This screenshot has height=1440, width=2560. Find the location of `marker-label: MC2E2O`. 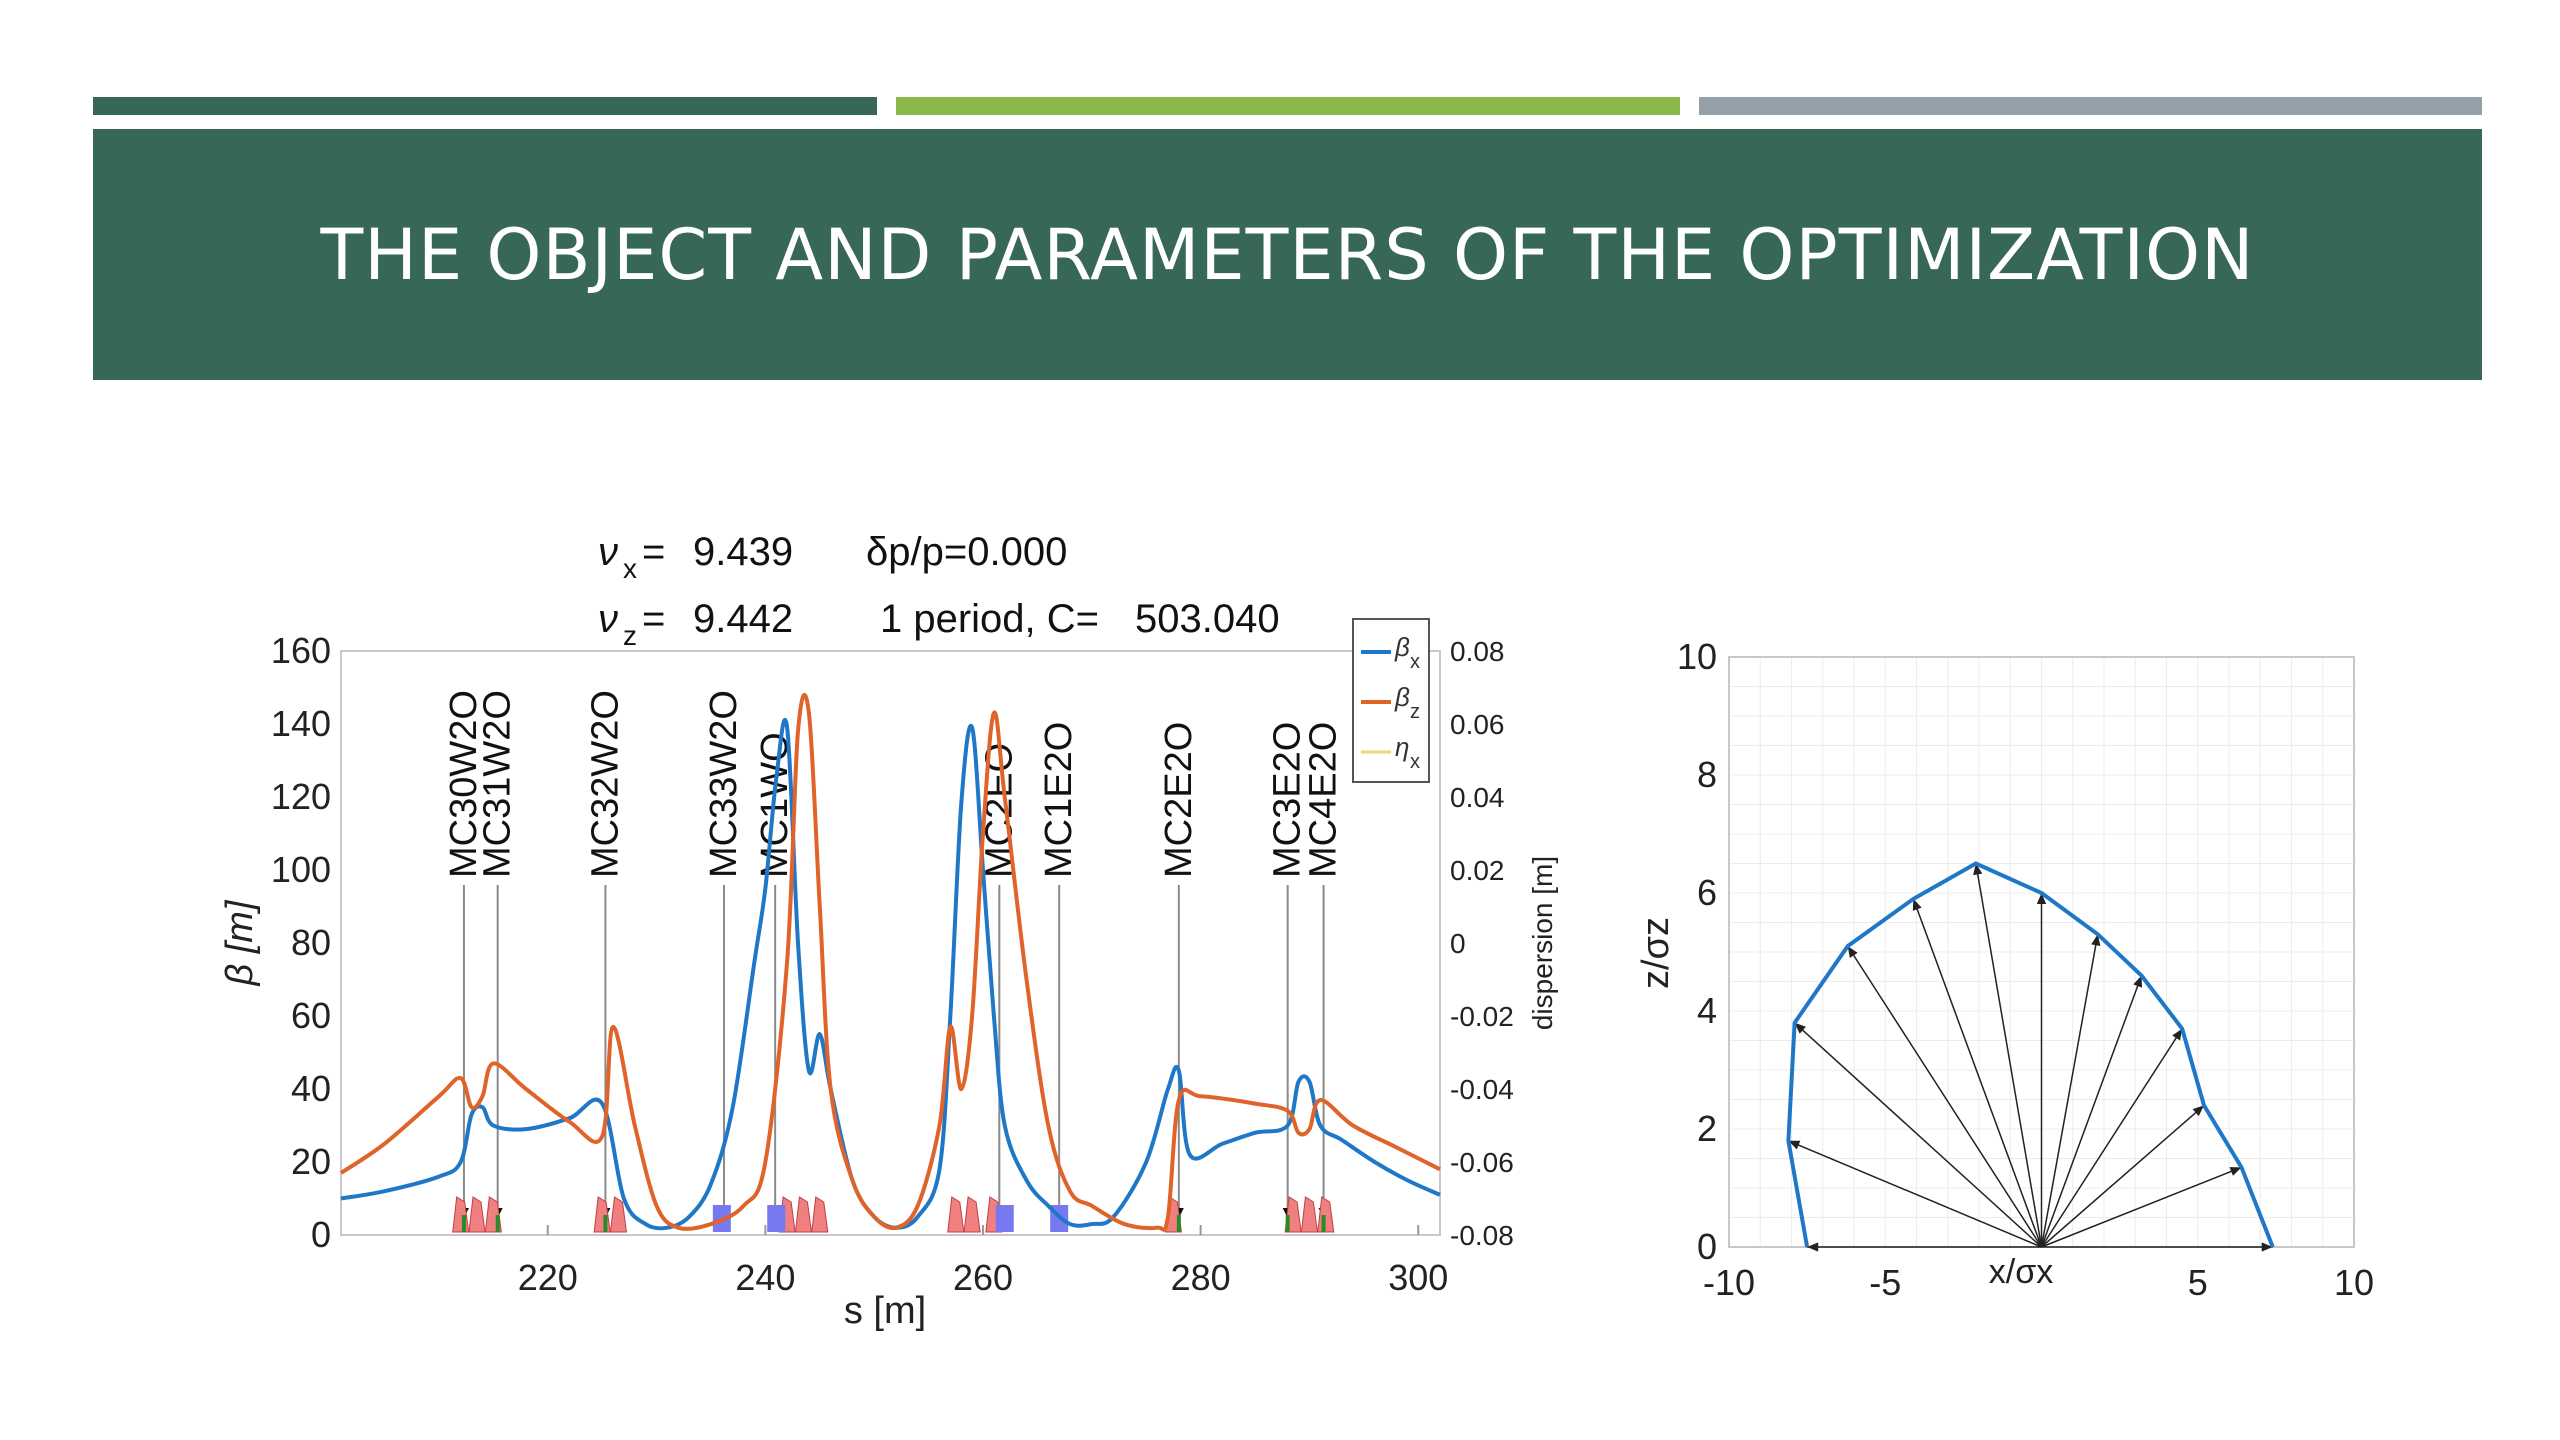

marker-label: MC2E2O is located at coordinates (1179, 800).